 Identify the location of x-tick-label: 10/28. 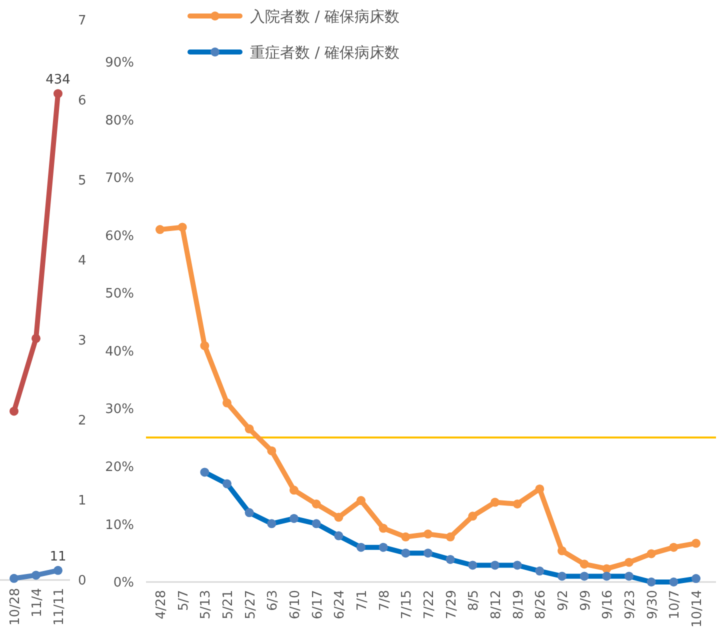
(15, 607).